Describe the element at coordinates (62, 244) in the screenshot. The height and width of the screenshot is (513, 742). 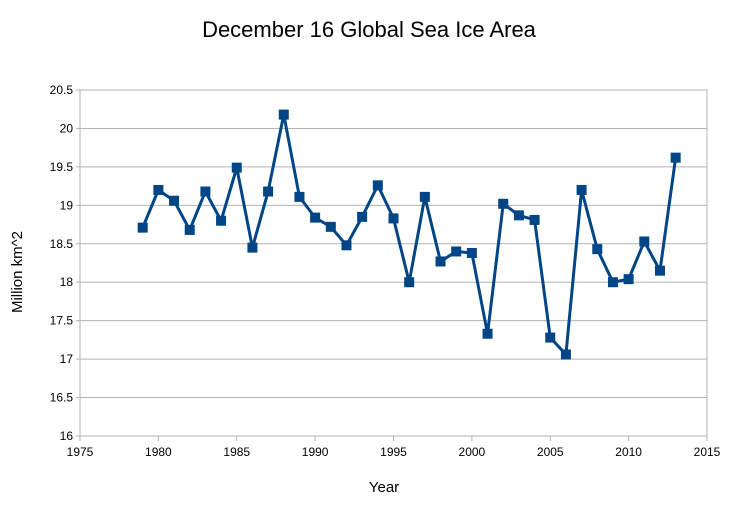
I see `y-tick-label: 18.5` at that location.